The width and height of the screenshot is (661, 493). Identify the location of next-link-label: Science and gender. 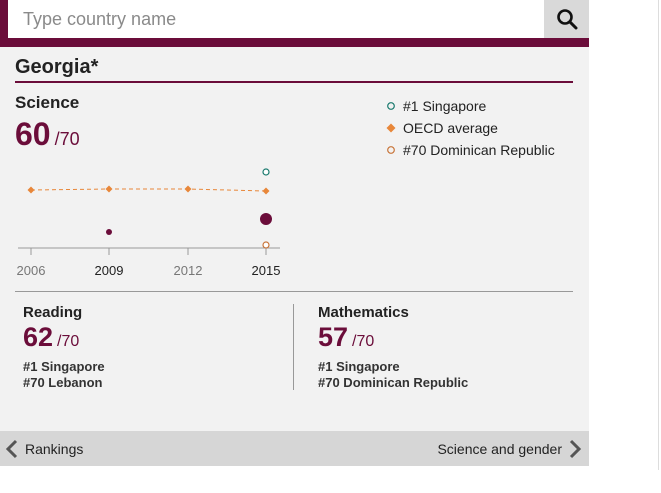
(499, 448).